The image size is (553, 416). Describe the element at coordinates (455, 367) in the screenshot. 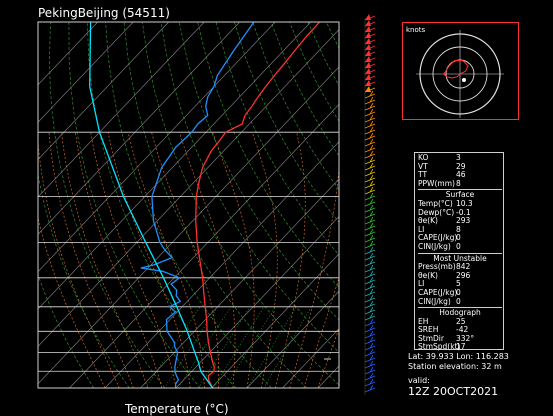

I see `station-elevation: Station elevation: 32 m` at that location.